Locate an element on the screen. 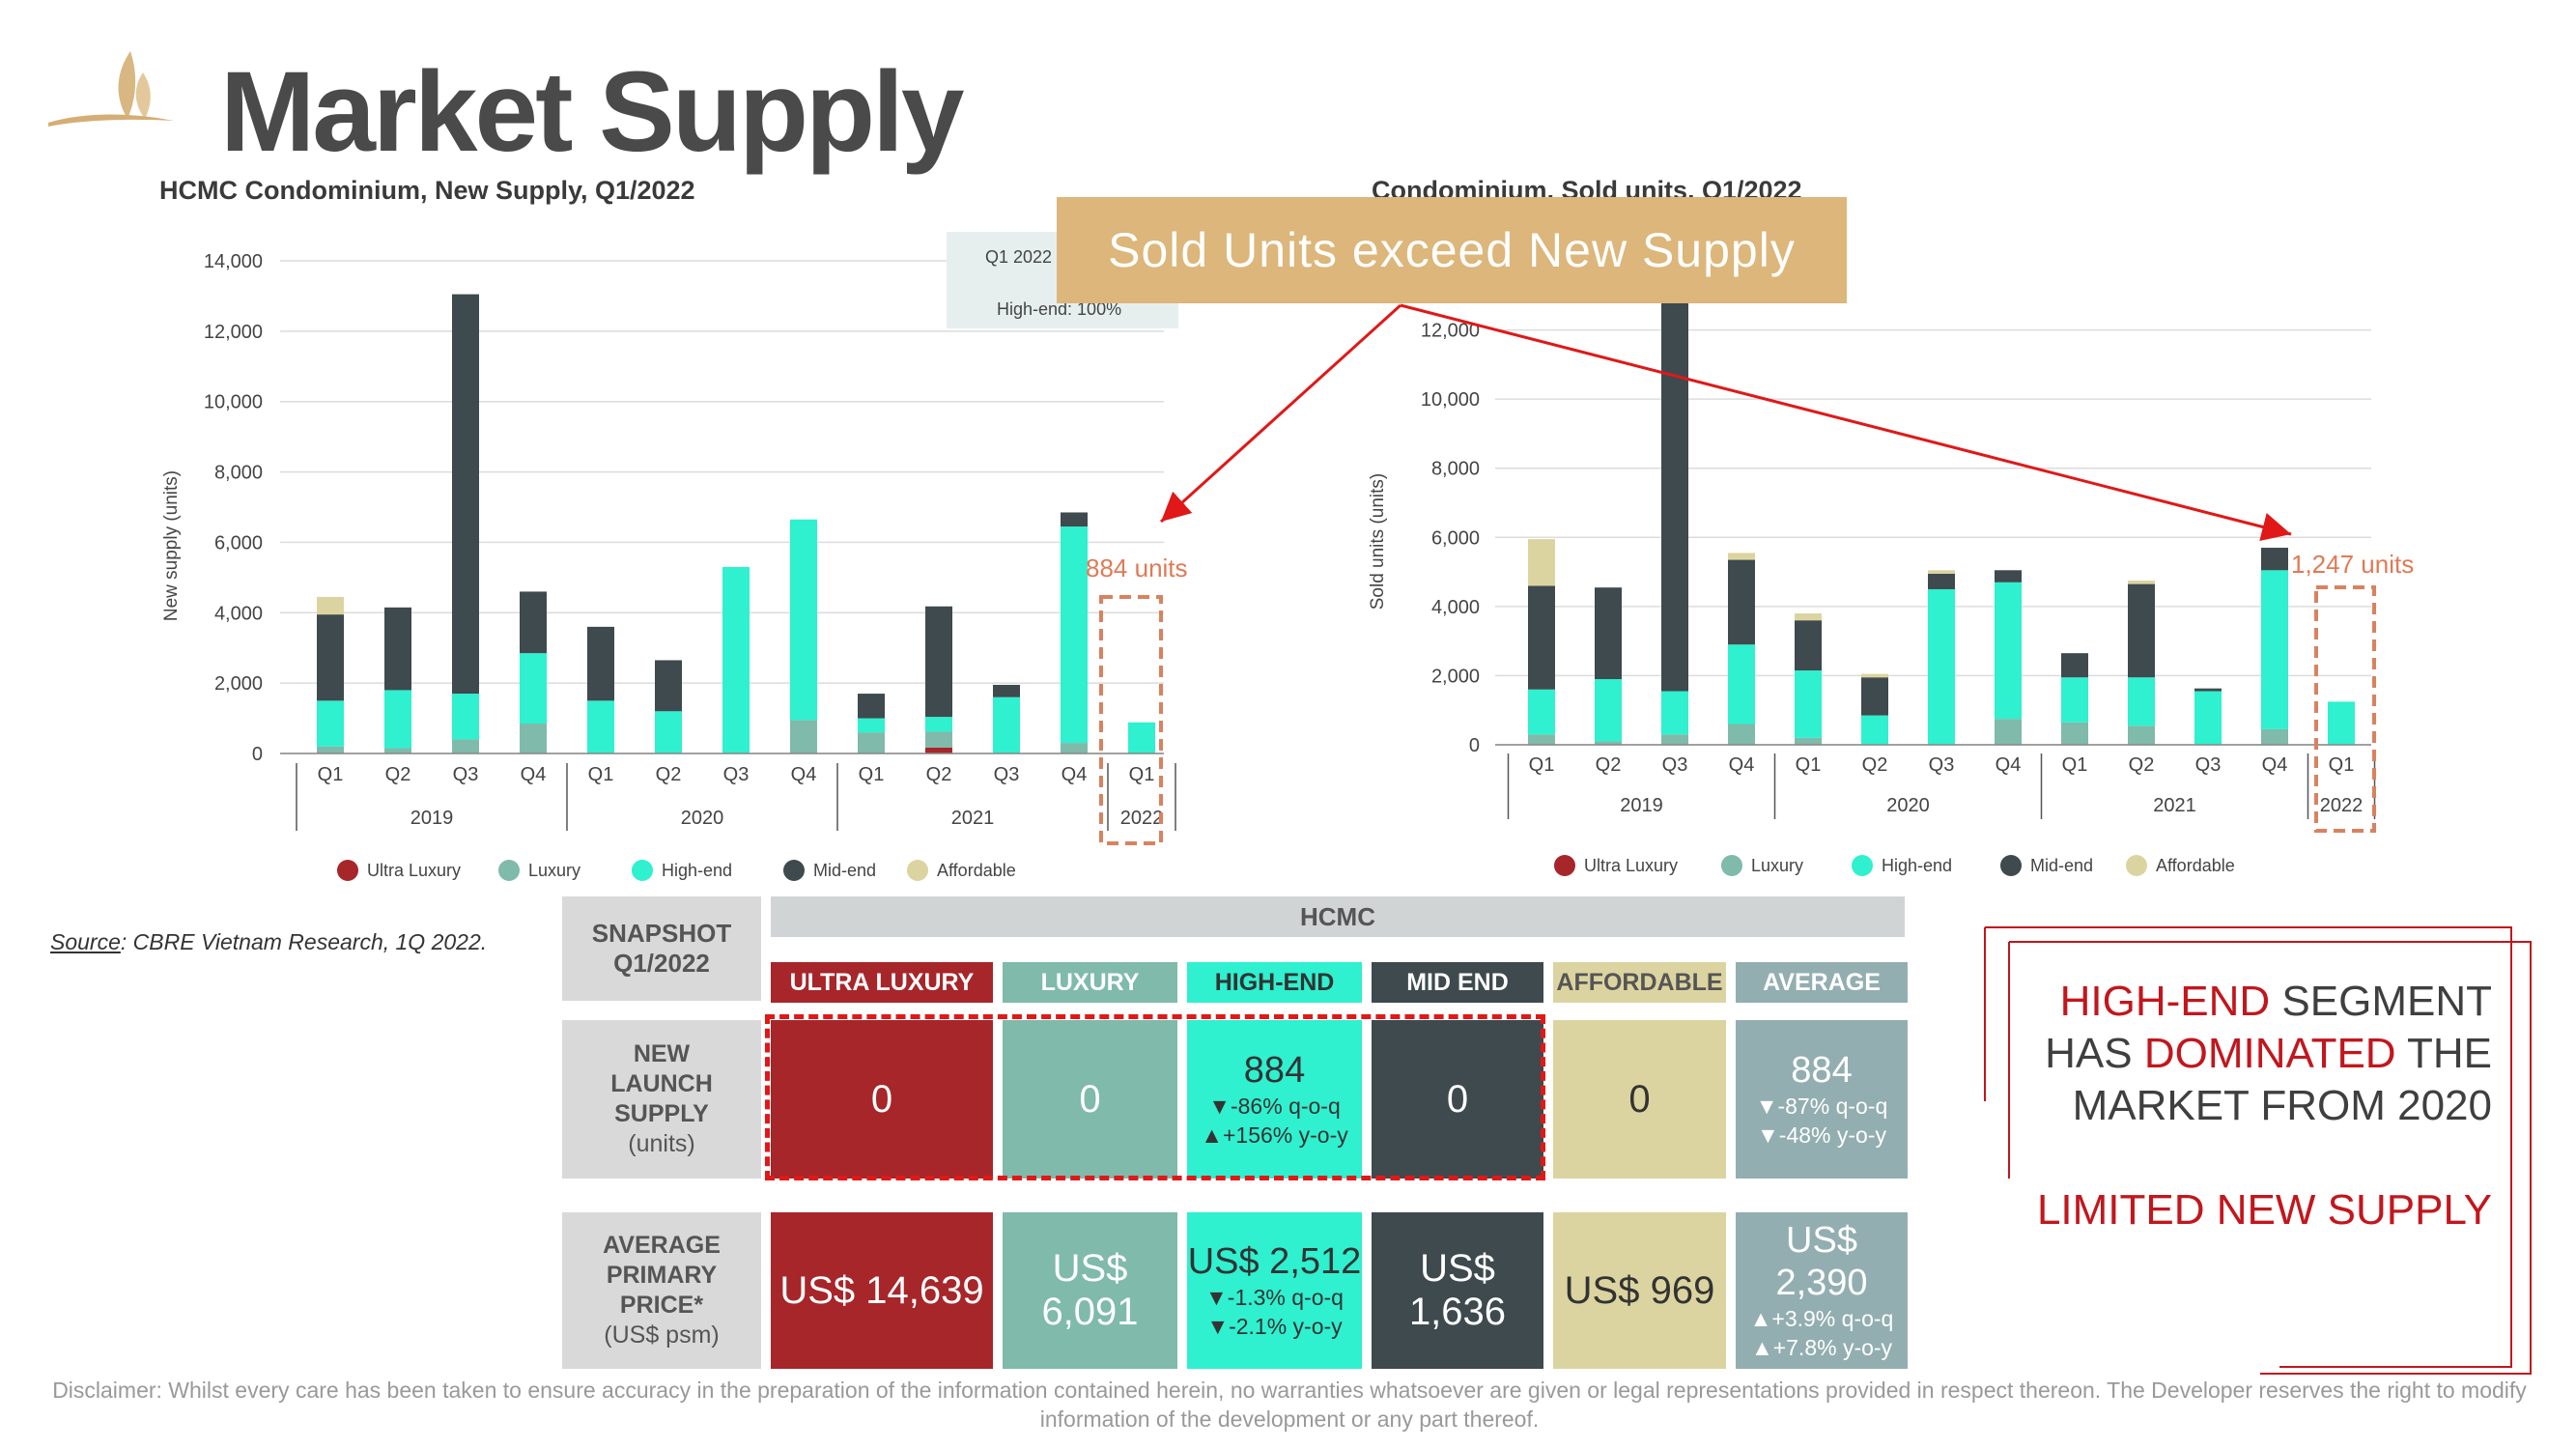  table-cell: US$ 2,390 ▲+3.9% q-o-q ▲+7.8% y-o-y is located at coordinates (1822, 1290).